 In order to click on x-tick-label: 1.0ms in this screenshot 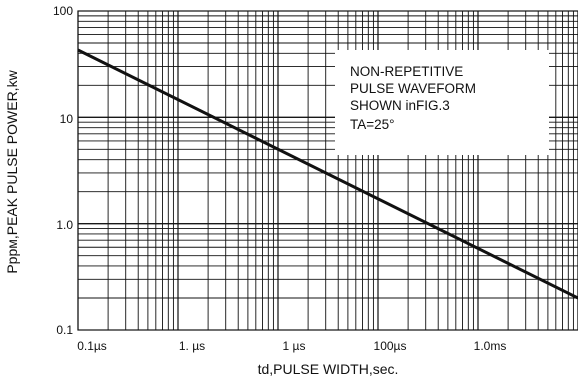, I will do `click(490, 346)`.